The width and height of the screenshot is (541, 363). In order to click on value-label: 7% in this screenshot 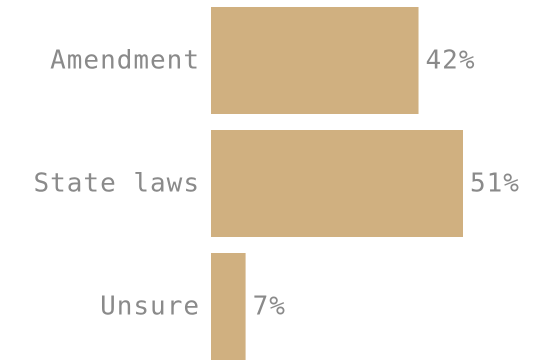, I will do `click(269, 307)`.